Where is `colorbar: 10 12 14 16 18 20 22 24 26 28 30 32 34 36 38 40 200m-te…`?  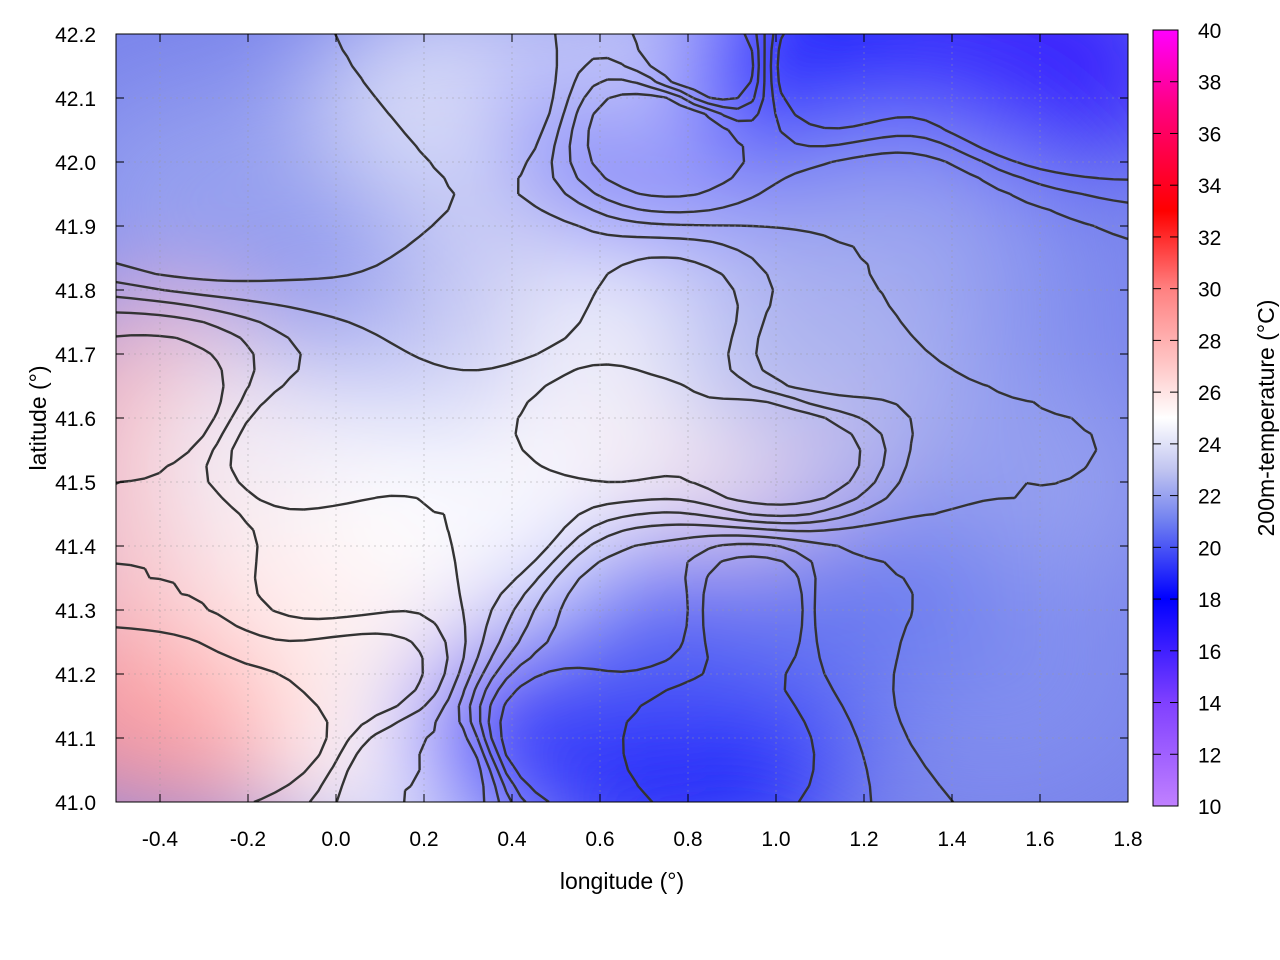 colorbar: 10 12 14 16 18 20 22 24 26 28 30 32 34 36 38 40 200m-te… is located at coordinates (1215, 419).